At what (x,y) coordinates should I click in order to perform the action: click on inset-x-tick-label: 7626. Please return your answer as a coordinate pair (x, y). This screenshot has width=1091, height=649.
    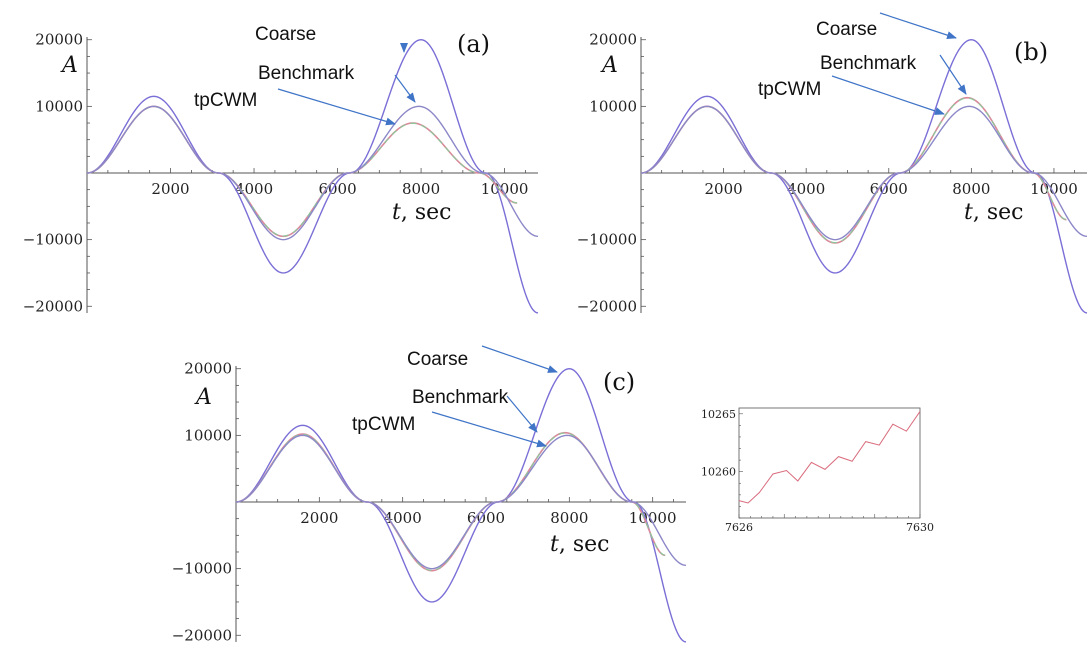
    Looking at the image, I should click on (739, 527).